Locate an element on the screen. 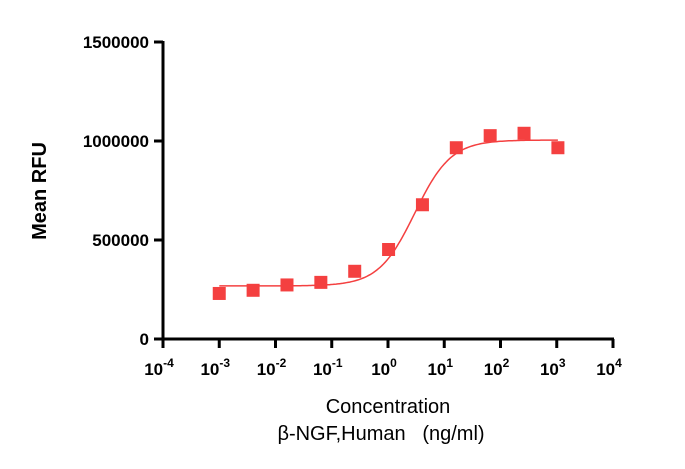 The width and height of the screenshot is (685, 469). x-tick-label: 10⁴ is located at coordinates (609, 367).